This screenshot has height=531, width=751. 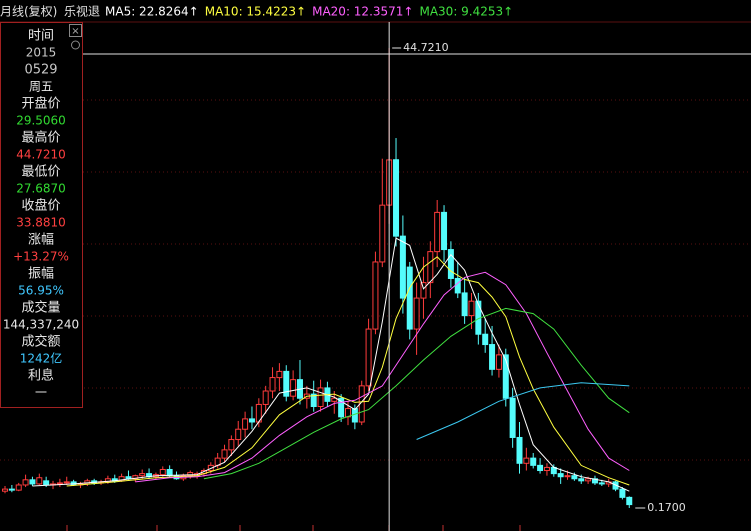 What do you see at coordinates (41, 36) in the screenshot?
I see `info-line: 时间` at bounding box center [41, 36].